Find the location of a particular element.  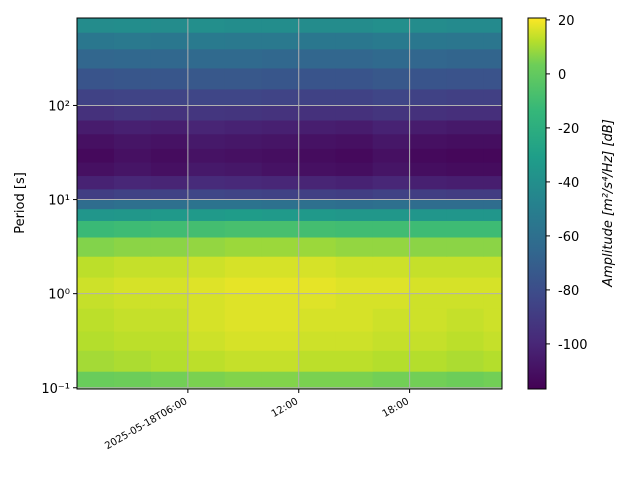

colorbar-tick-label: -40 is located at coordinates (568, 183).